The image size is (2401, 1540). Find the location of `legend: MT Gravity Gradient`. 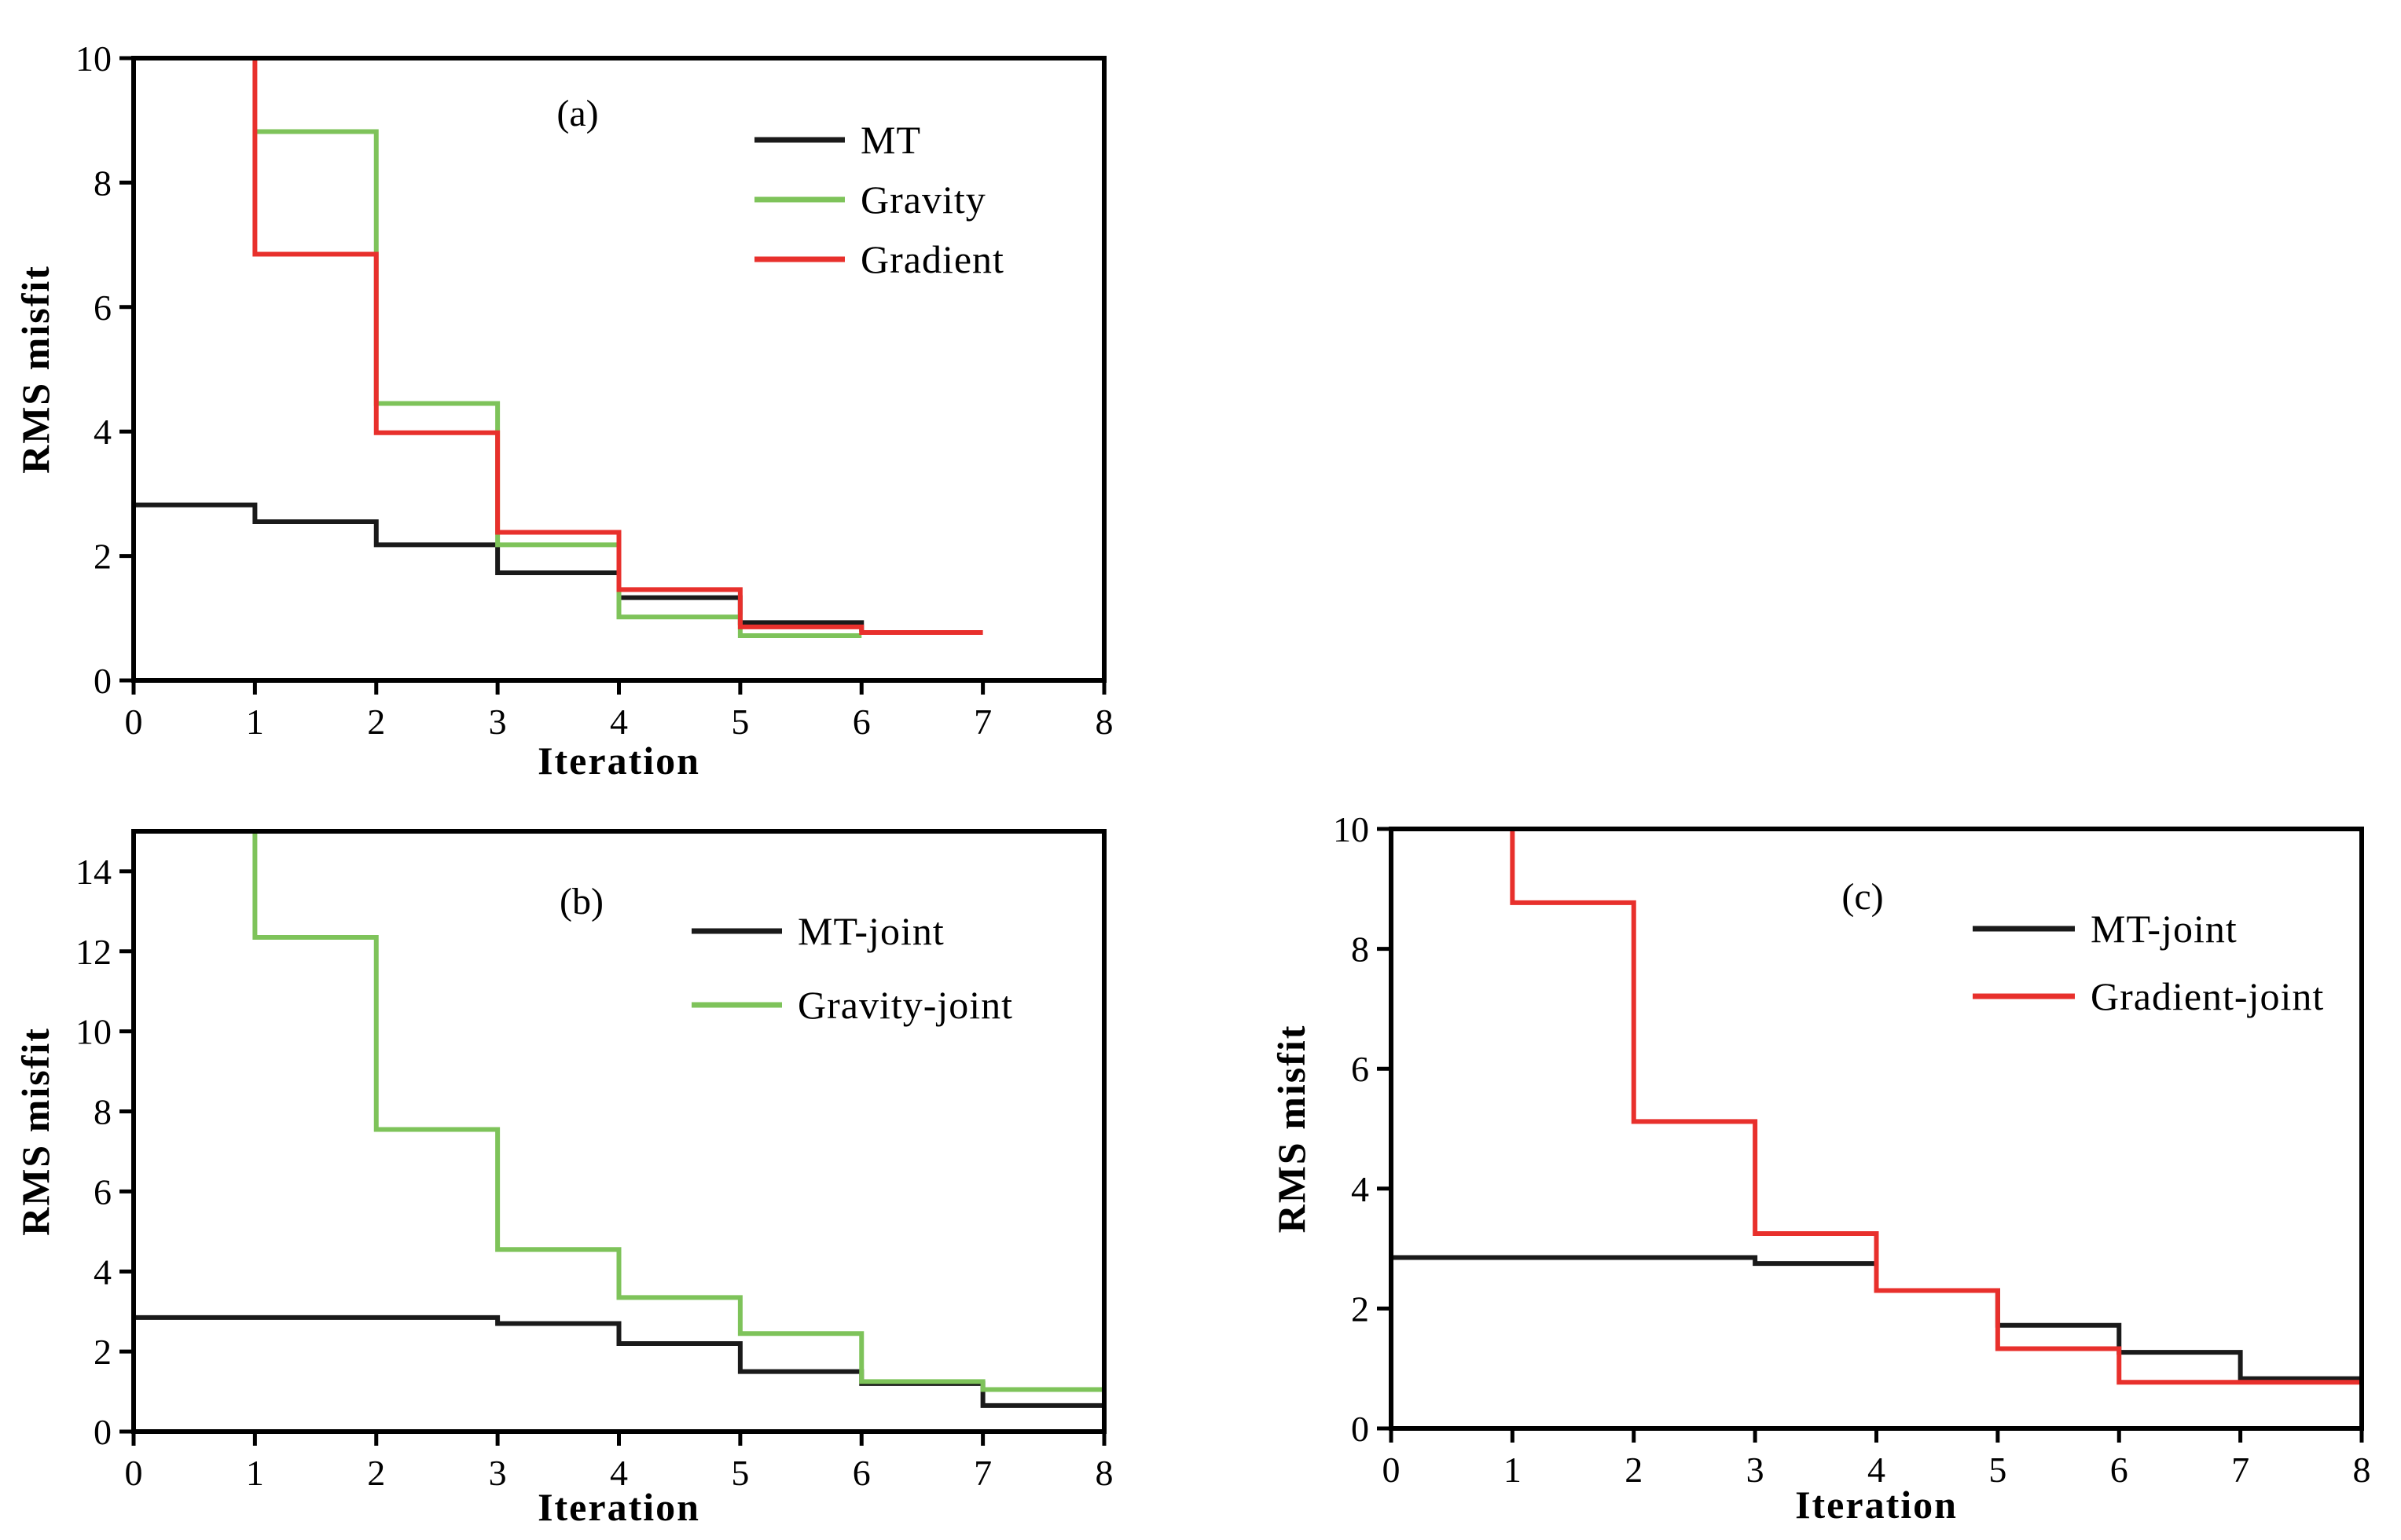

legend: MT Gravity Gradient is located at coordinates (879, 199).